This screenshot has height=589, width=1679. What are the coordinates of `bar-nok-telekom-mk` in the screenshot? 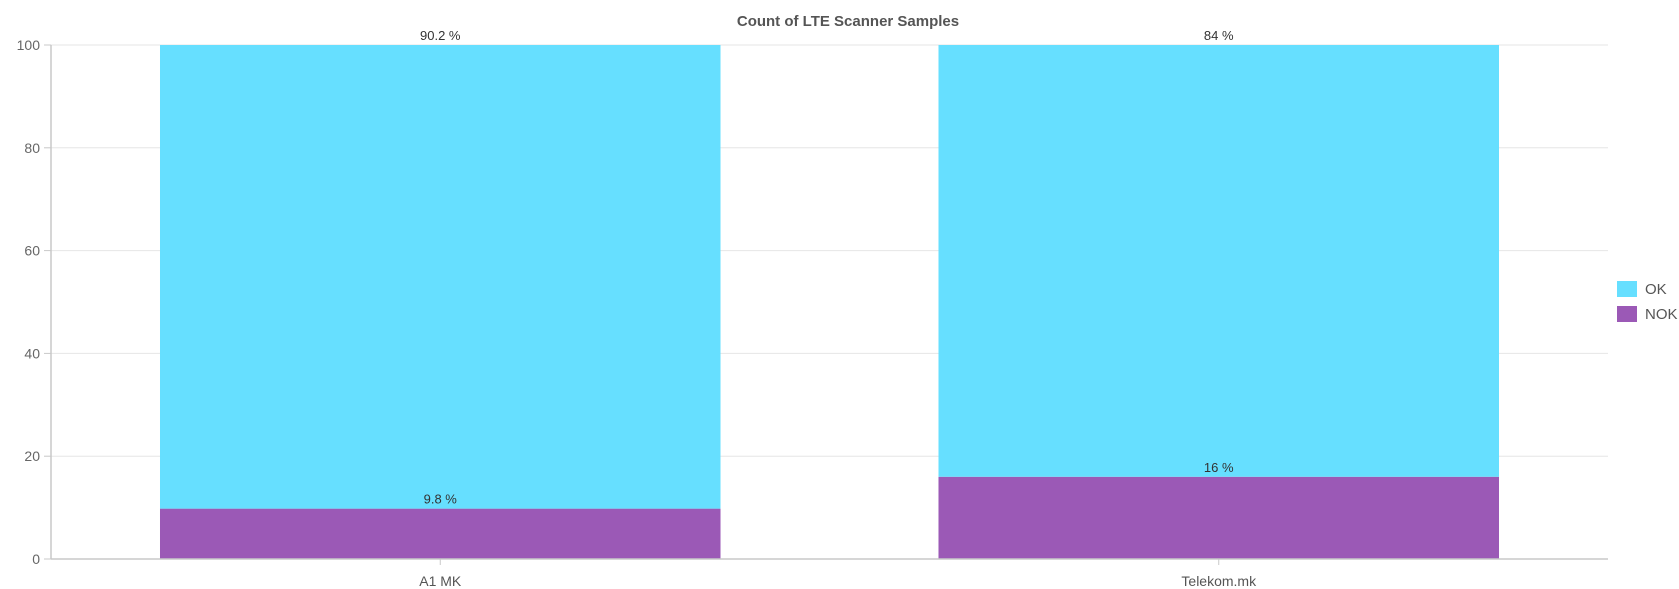 It's located at (1219, 517).